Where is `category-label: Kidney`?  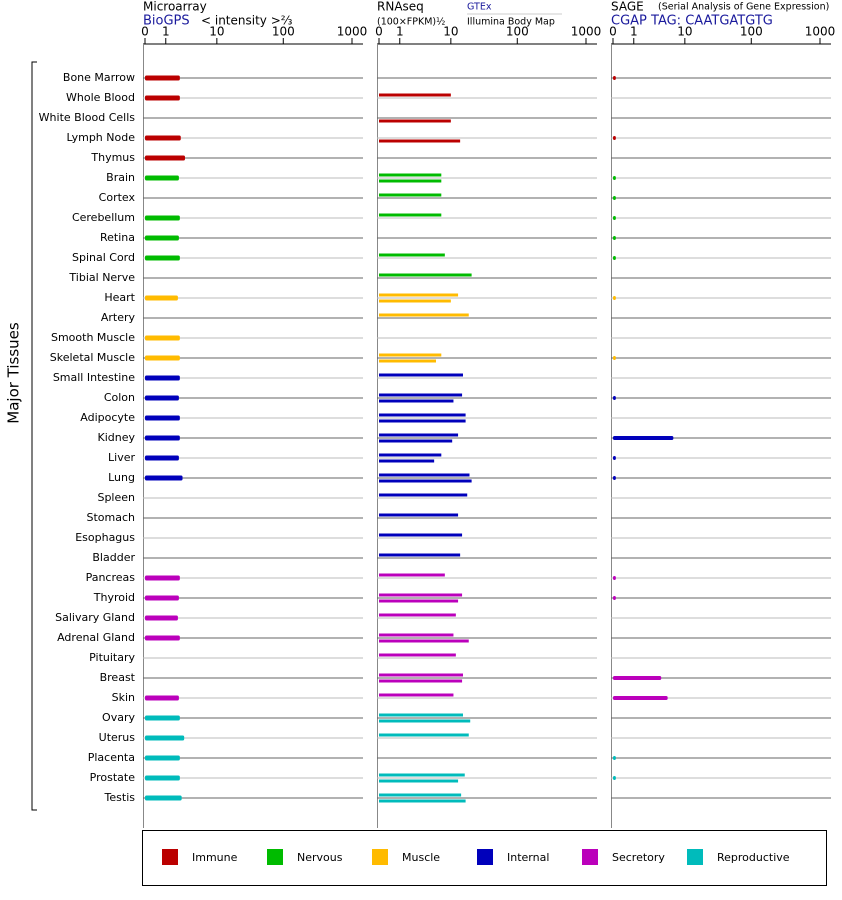
category-label: Kidney is located at coordinates (116, 437).